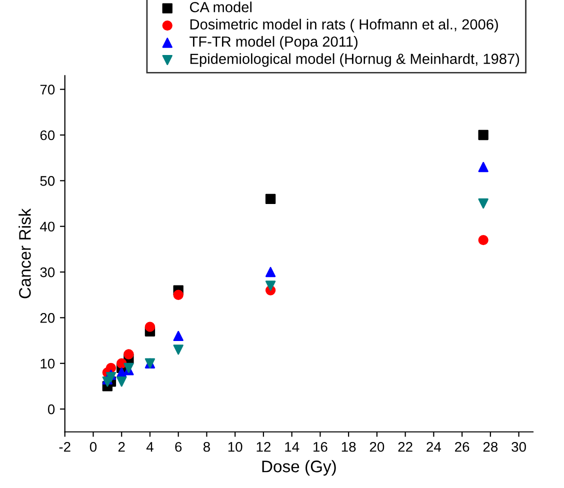  I want to click on x-tick-label: 30, so click(519, 447).